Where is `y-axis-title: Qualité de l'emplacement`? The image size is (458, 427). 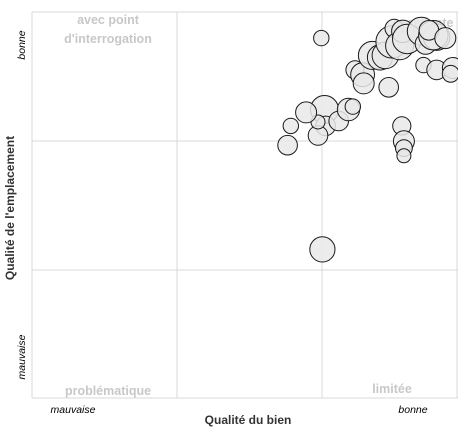
y-axis-title: Qualité de l'emplacement is located at coordinates (10, 208).